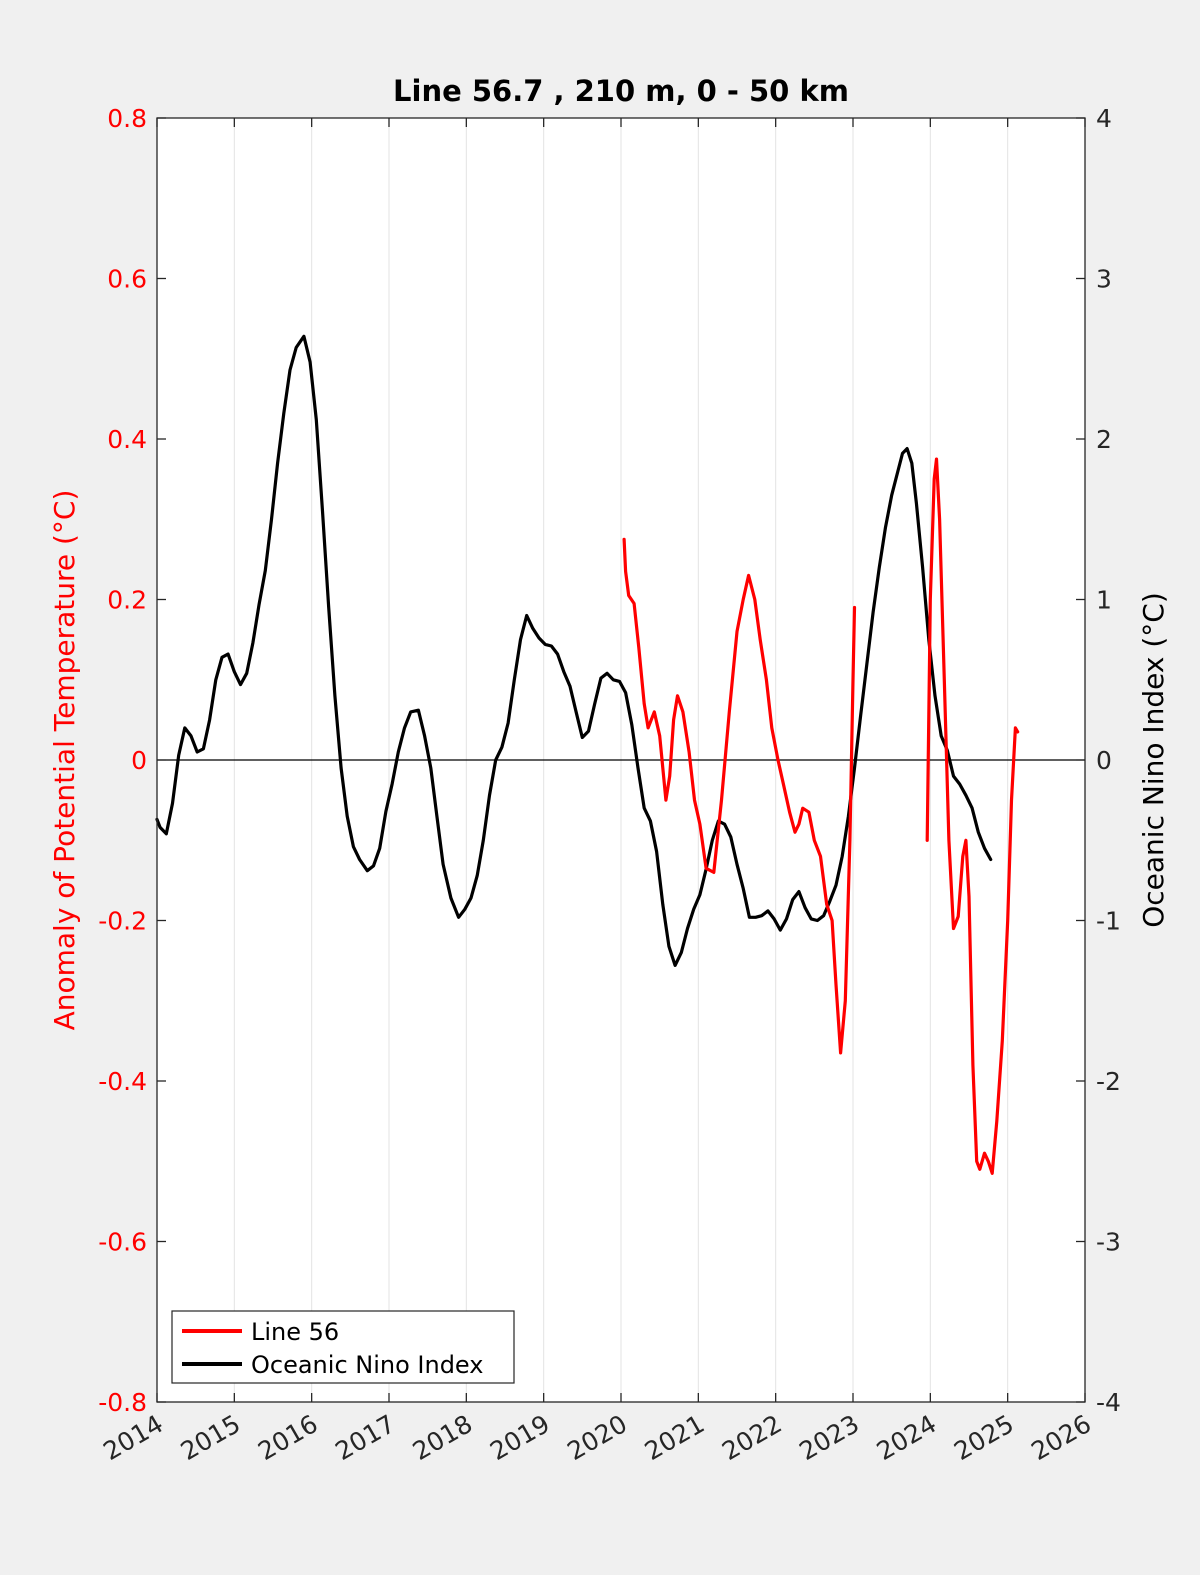 The height and width of the screenshot is (1575, 1200). What do you see at coordinates (122, 921) in the screenshot?
I see `y-left-tick-label: -0.2` at bounding box center [122, 921].